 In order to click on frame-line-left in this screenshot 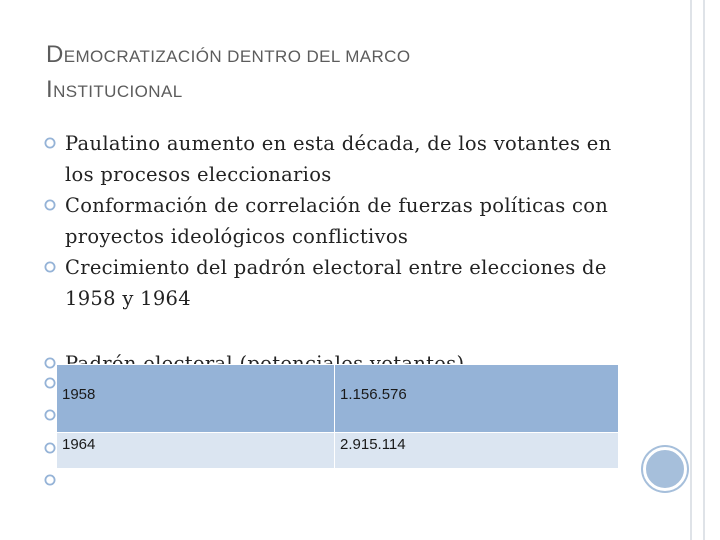, I will do `click(691, 270)`.